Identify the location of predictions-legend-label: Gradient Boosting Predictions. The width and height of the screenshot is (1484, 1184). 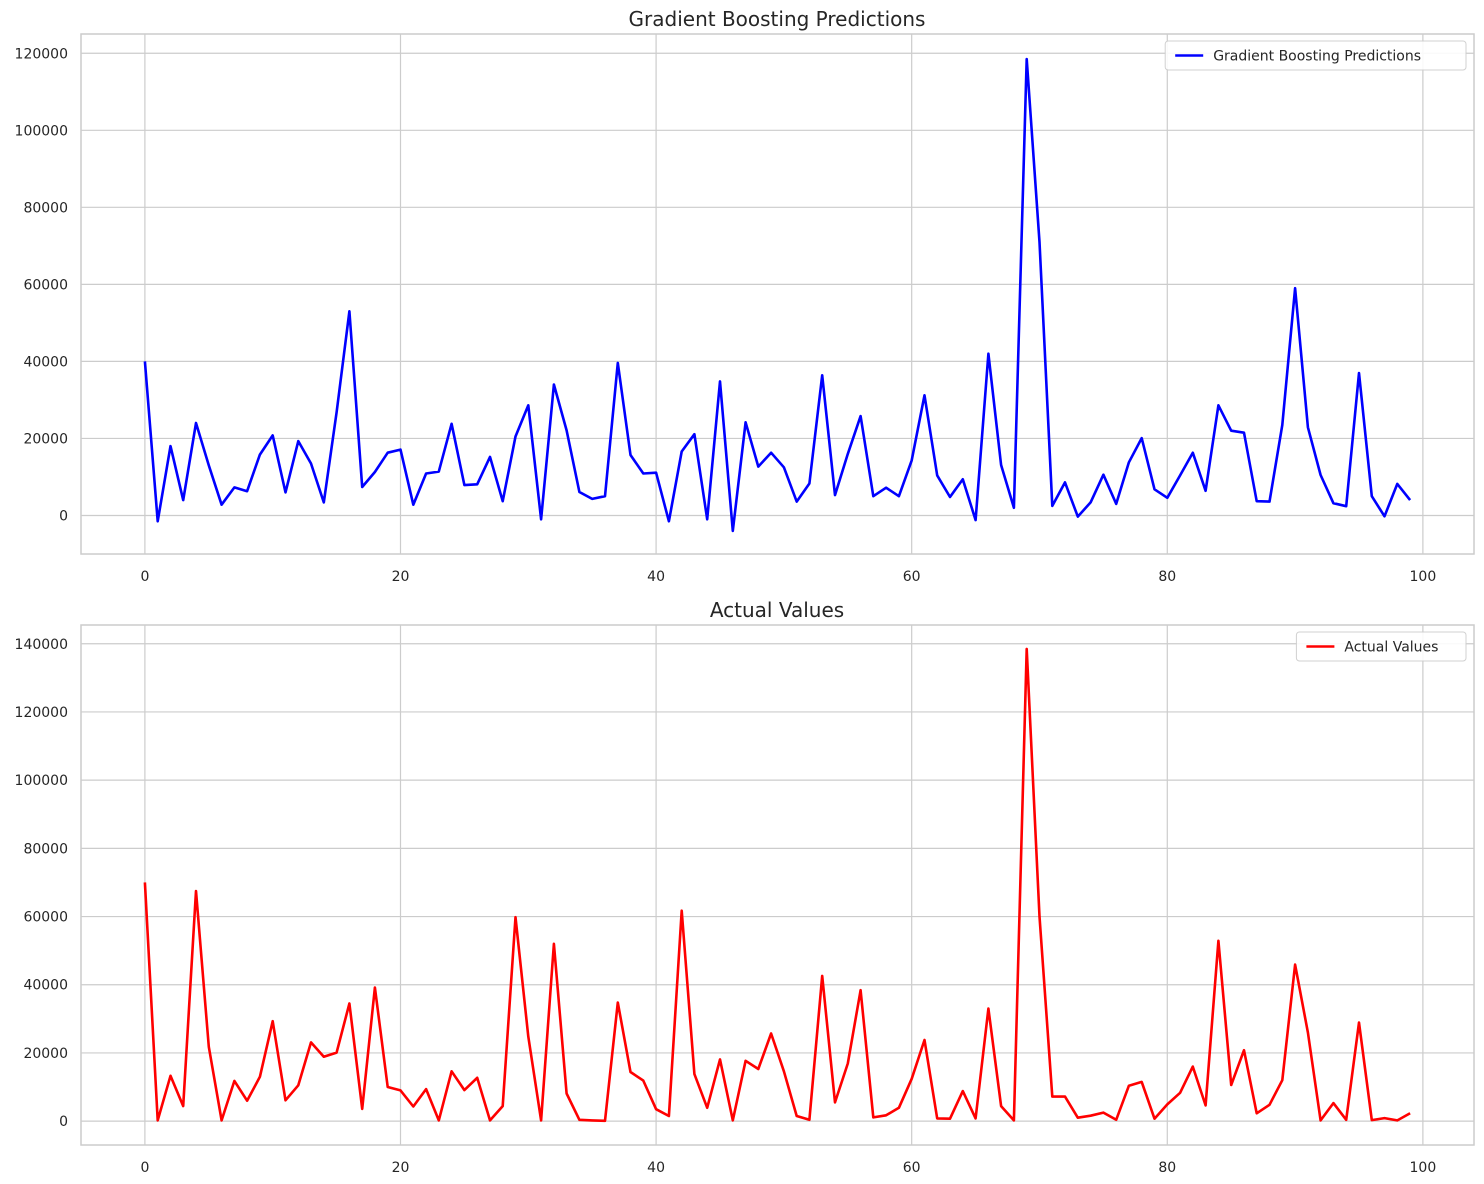
(1317, 57).